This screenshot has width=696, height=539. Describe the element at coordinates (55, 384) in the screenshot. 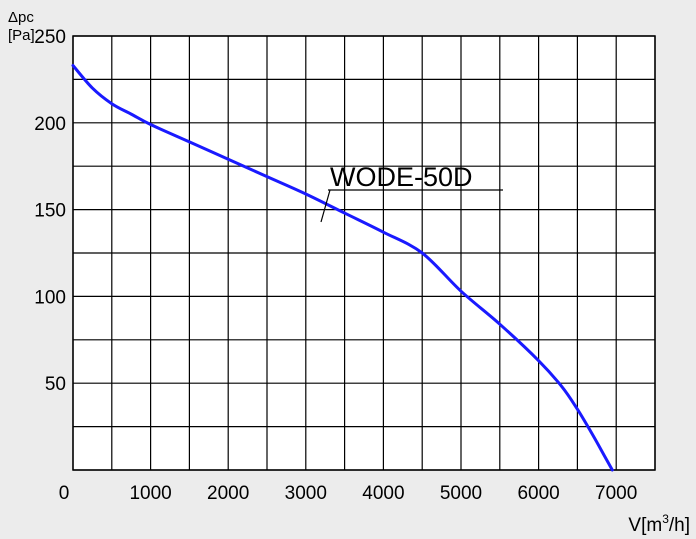

I see `y-tick-label: 50` at that location.